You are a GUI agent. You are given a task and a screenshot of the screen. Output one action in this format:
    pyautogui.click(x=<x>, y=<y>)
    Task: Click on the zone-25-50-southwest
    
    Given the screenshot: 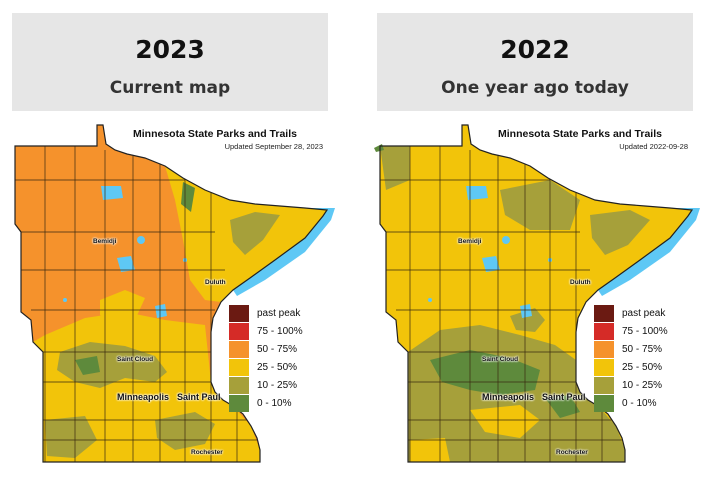 What is the action you would take?
    pyautogui.click(x=430, y=450)
    